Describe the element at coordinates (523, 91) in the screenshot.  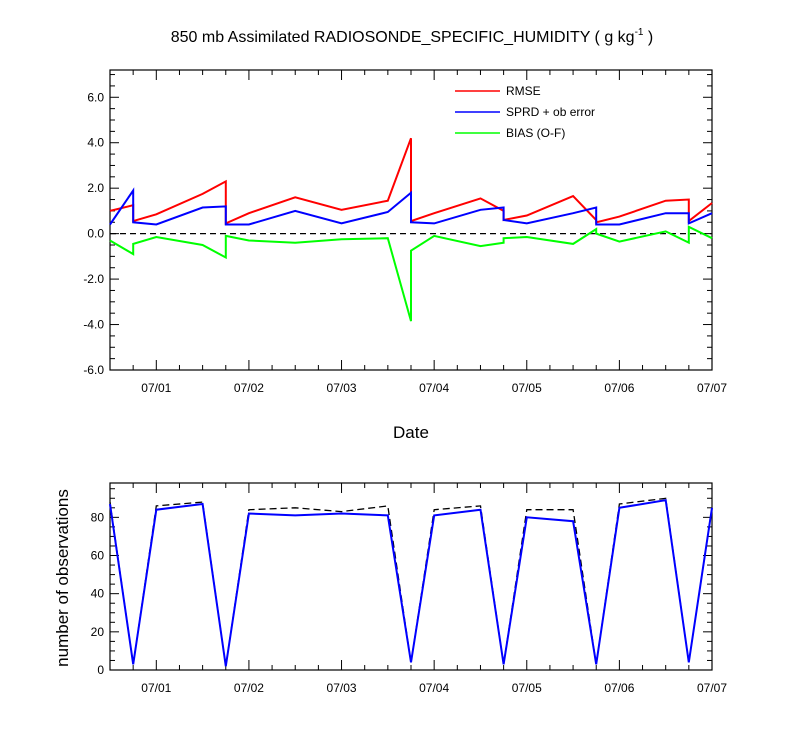
I see `legend-entry-rmse: RMSE` at that location.